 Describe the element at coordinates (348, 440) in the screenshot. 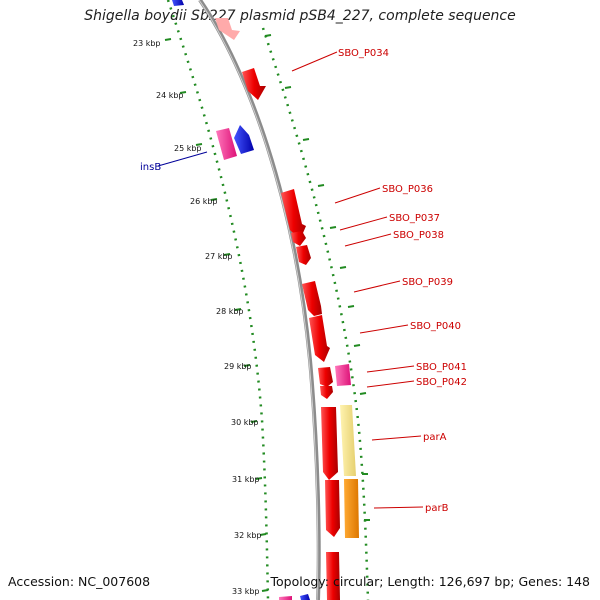

I see `gene-arrow-para-tan` at that location.